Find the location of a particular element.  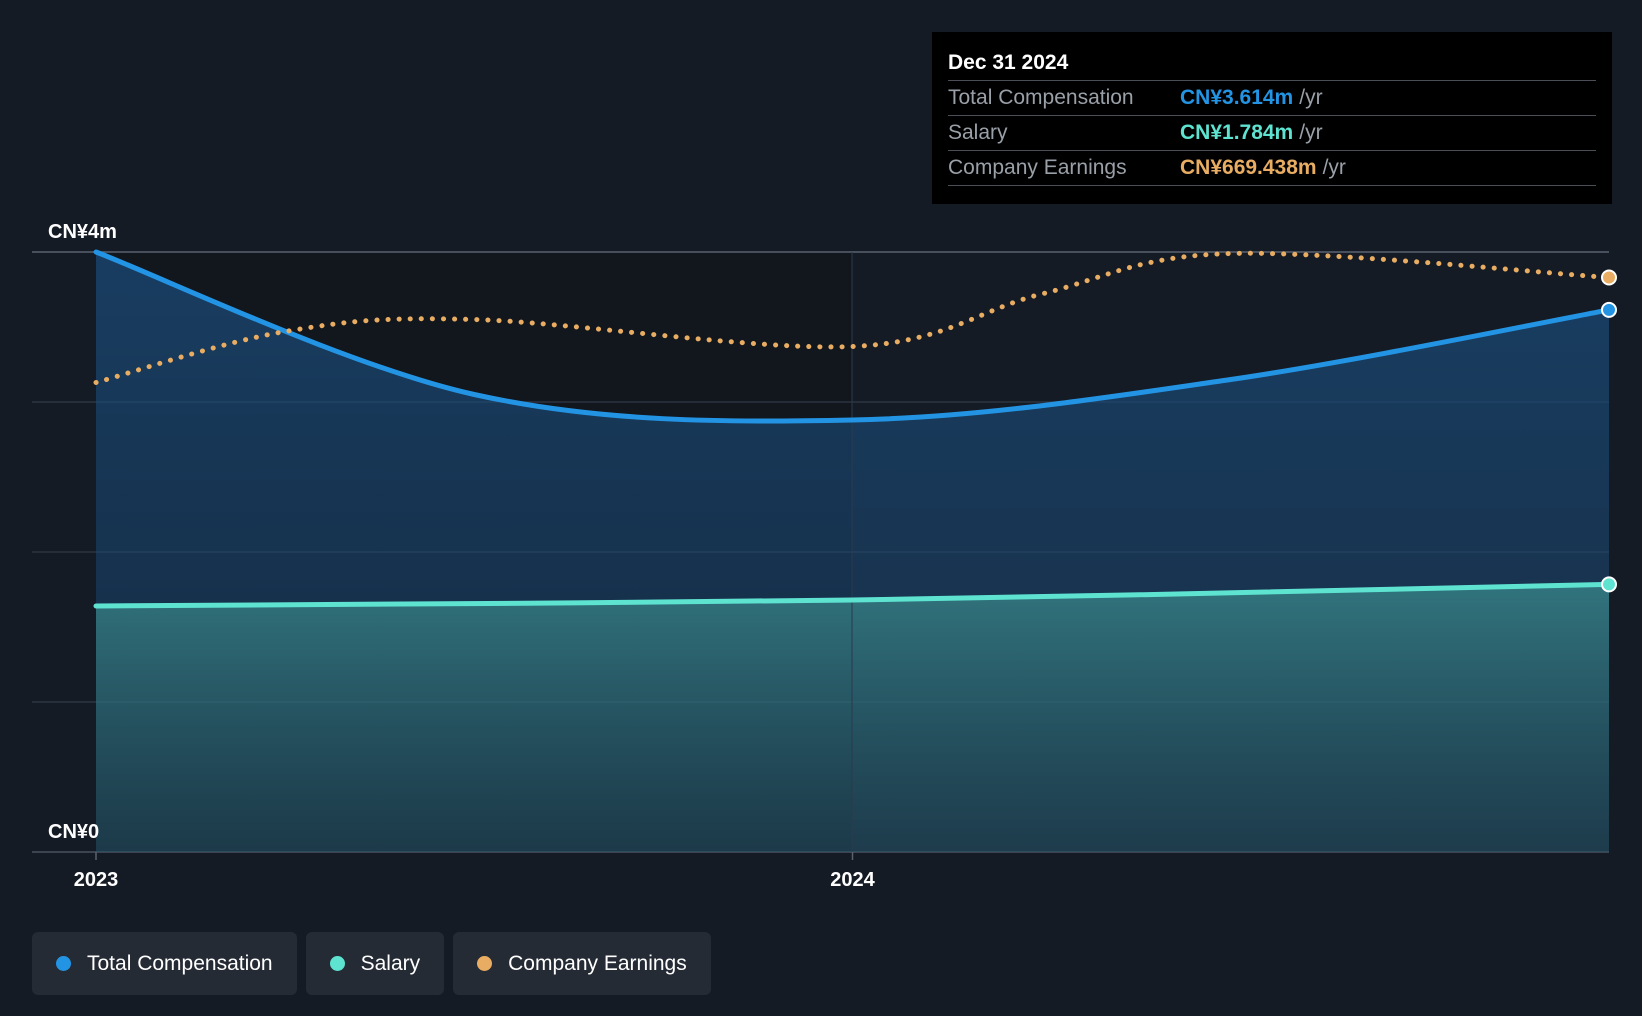

tooltip-row-total-compensation: Total Compensation CN¥3.614m /yr is located at coordinates (1272, 98).